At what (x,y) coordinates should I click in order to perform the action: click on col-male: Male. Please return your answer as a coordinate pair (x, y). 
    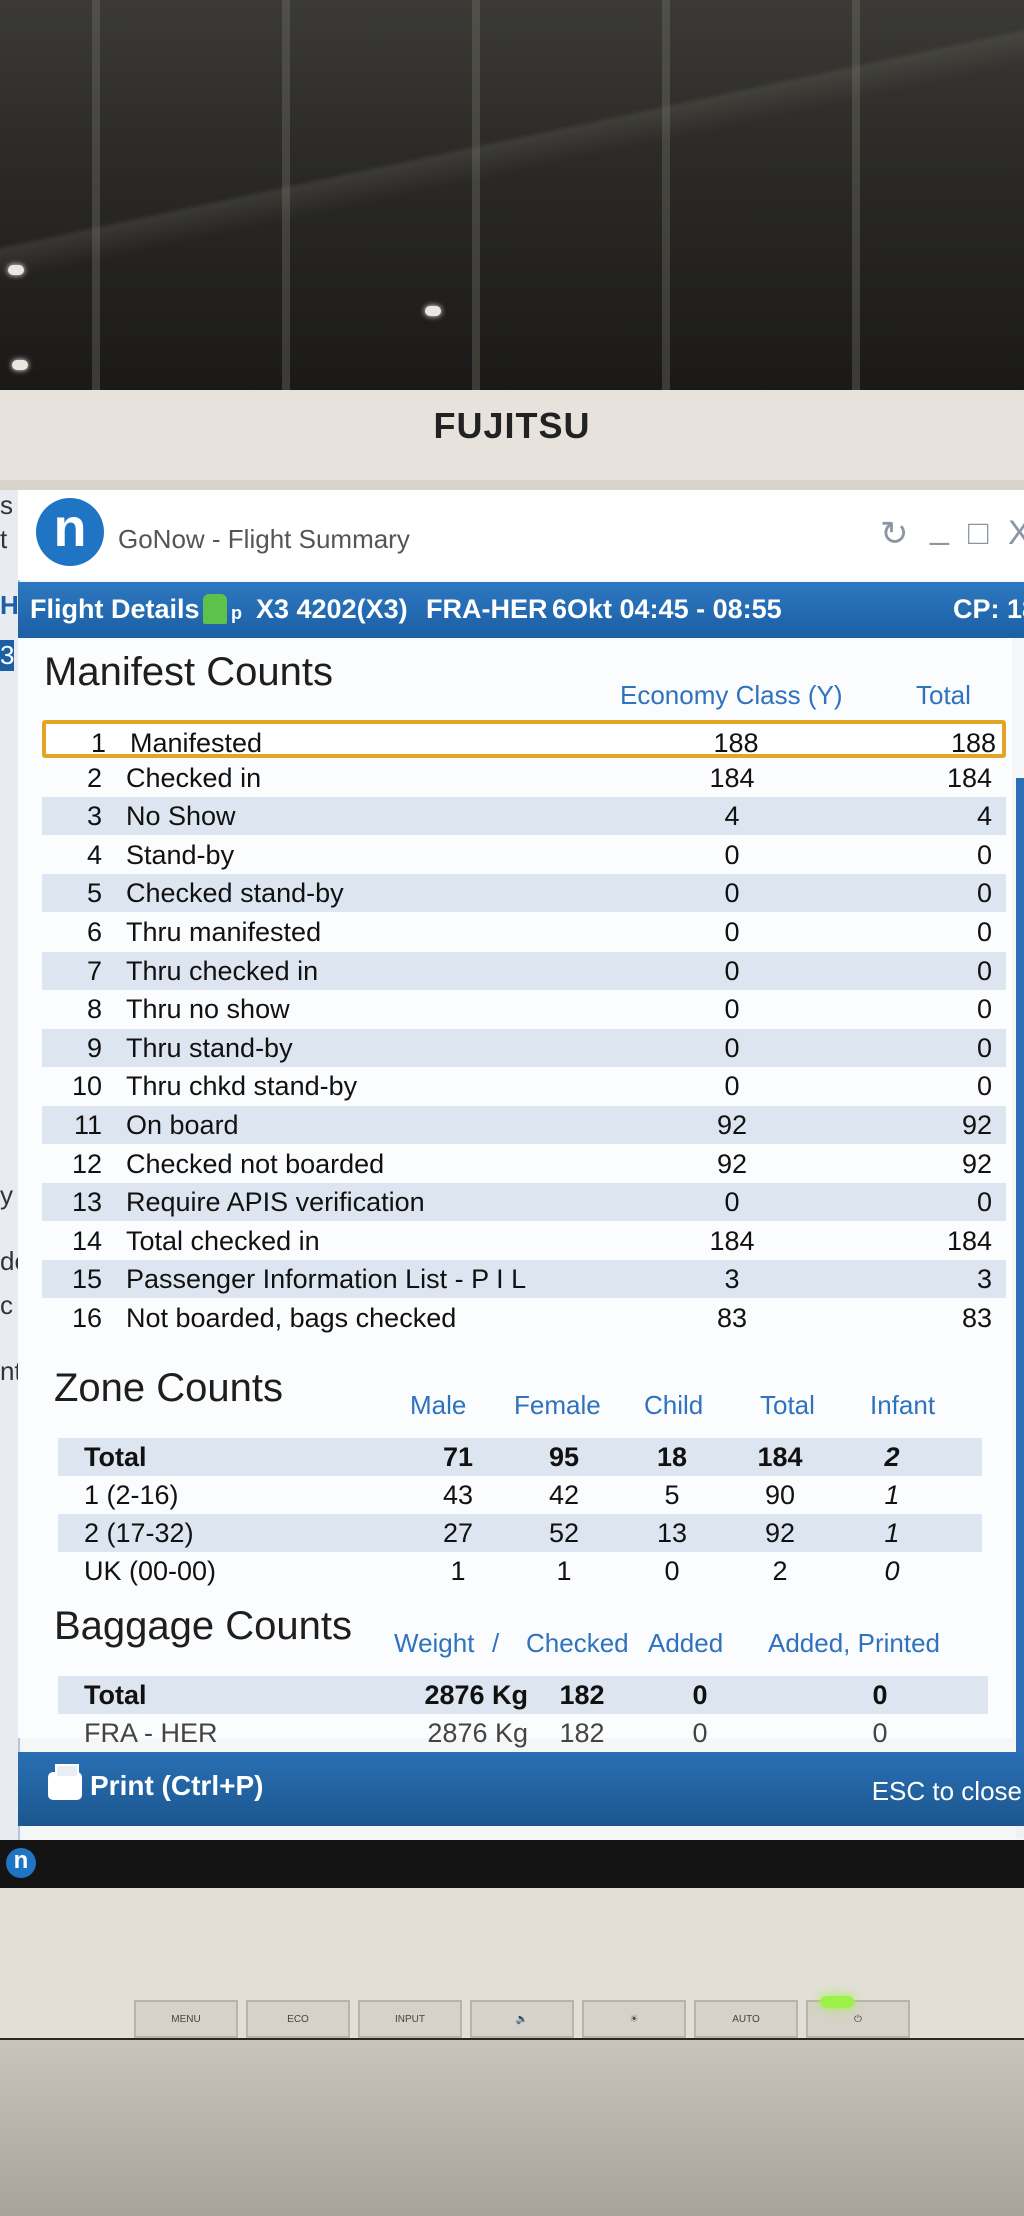
    Looking at the image, I should click on (438, 1405).